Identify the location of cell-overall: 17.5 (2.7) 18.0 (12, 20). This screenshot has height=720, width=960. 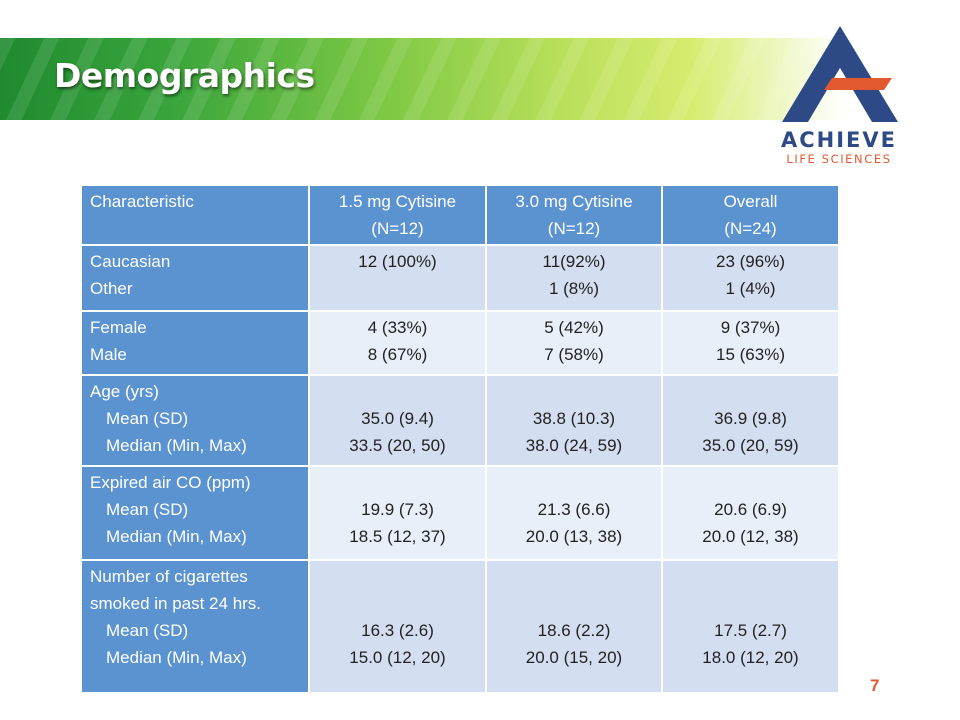
(750, 625).